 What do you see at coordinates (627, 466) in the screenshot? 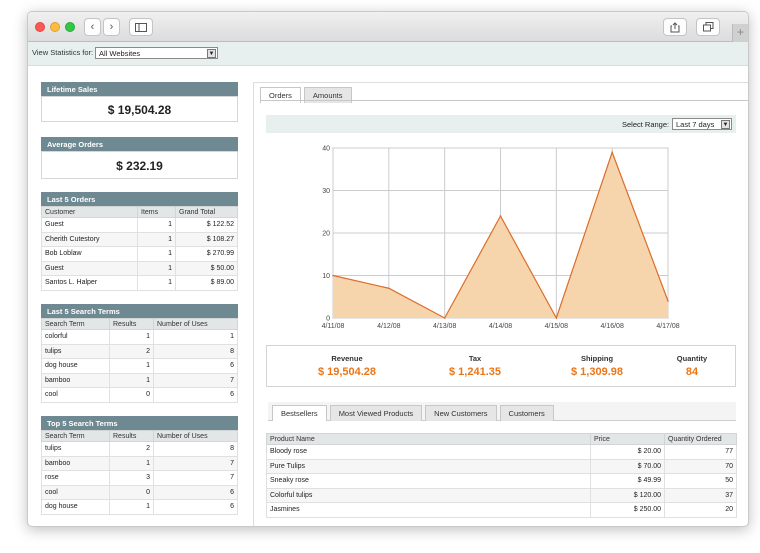
I see `cell: $ 70.00` at bounding box center [627, 466].